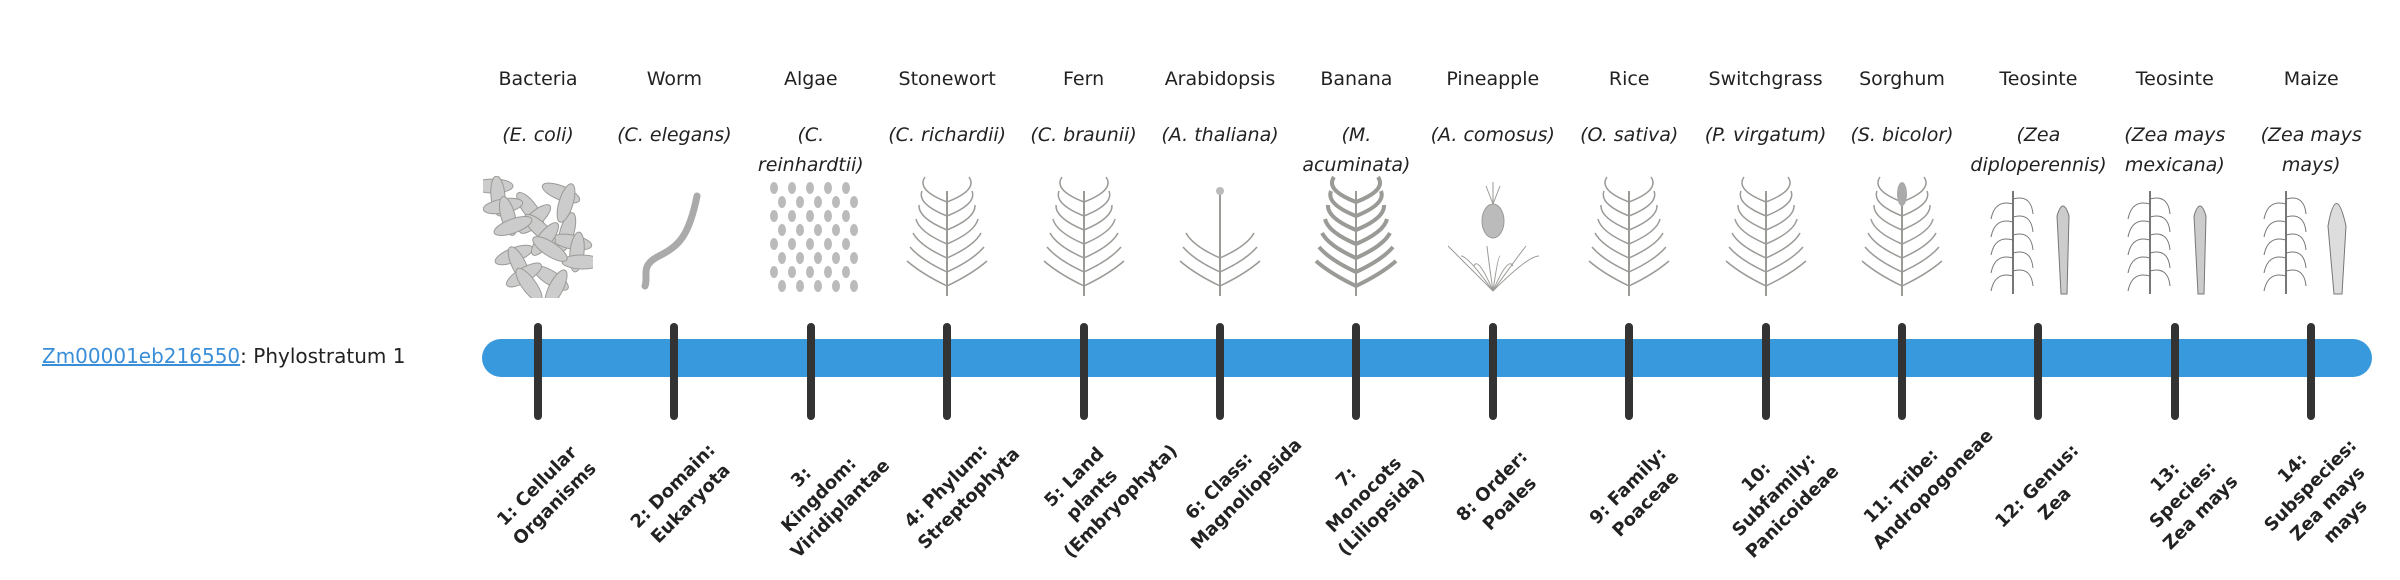  Describe the element at coordinates (1356, 150) in the screenshot. I see `scientific-name: (M. acuminata)` at that location.